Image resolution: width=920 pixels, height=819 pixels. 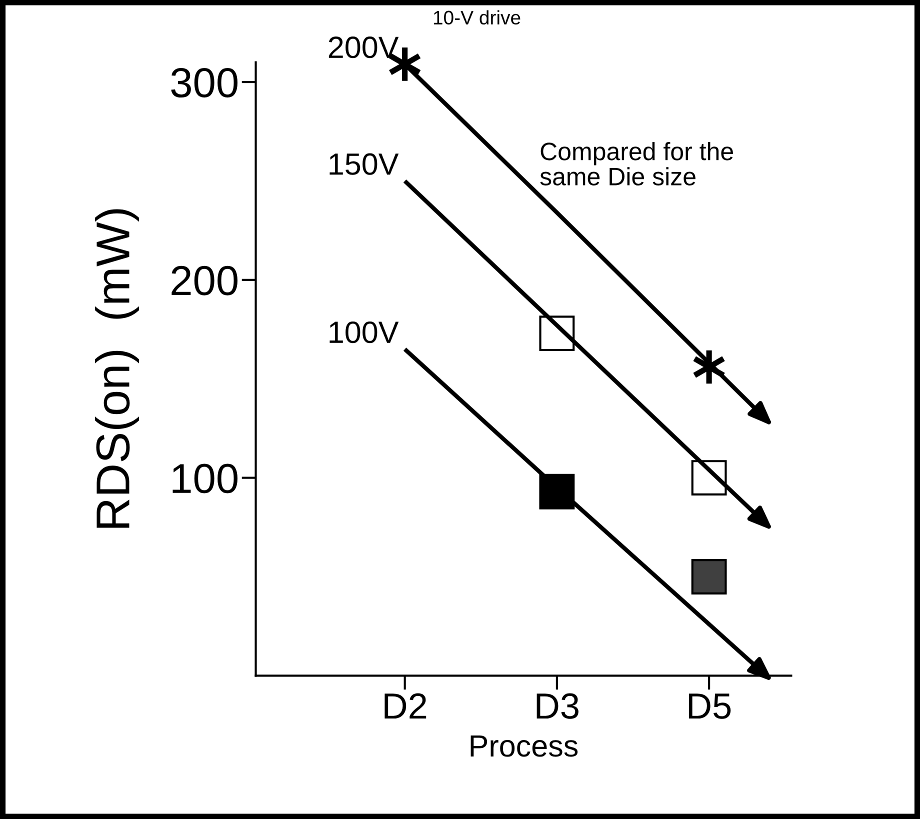 I want to click on text: 10-V drive, so click(x=477, y=17).